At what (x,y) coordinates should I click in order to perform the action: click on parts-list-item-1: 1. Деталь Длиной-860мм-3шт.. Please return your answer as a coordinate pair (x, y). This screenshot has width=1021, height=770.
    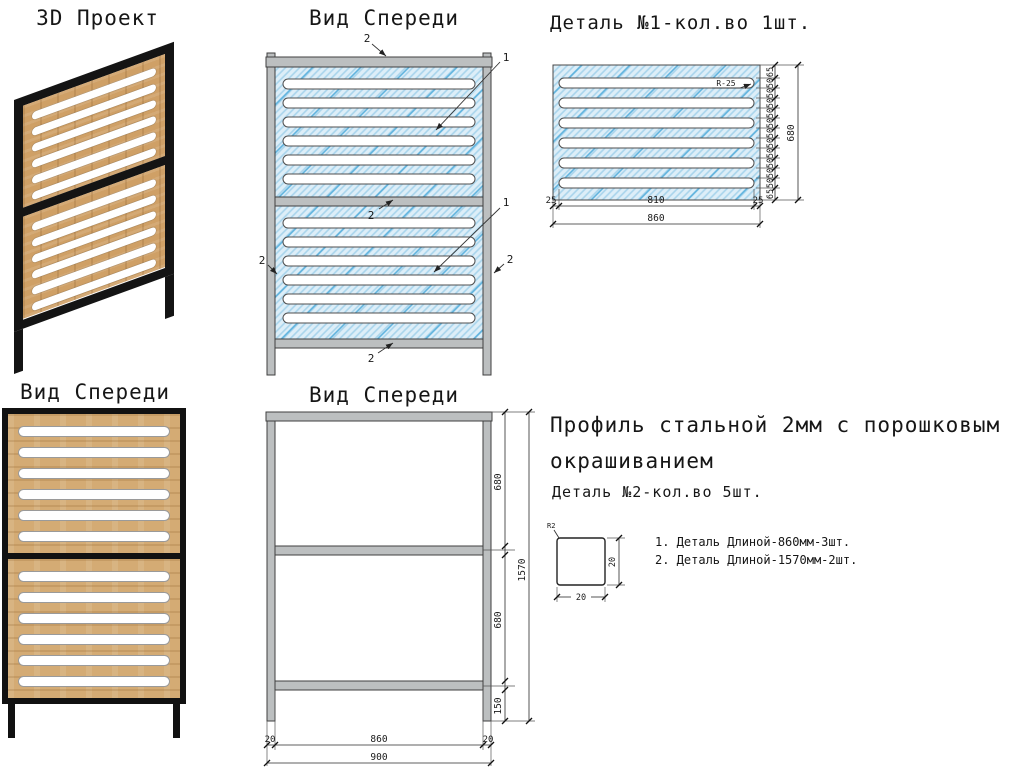
    Looking at the image, I should click on (753, 542).